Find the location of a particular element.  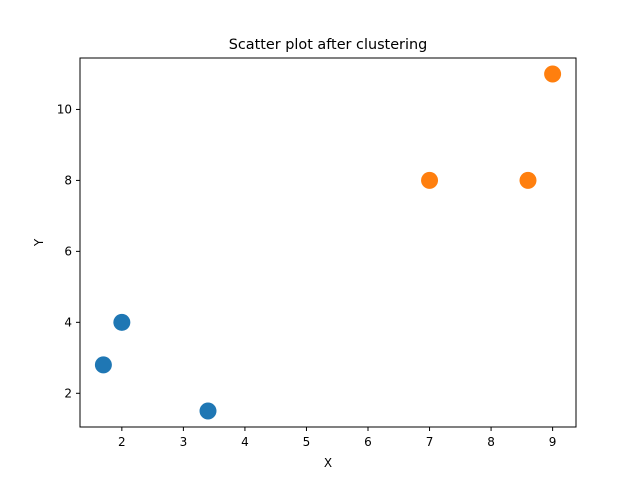

y-tick-label-6: 6 is located at coordinates (68, 251).